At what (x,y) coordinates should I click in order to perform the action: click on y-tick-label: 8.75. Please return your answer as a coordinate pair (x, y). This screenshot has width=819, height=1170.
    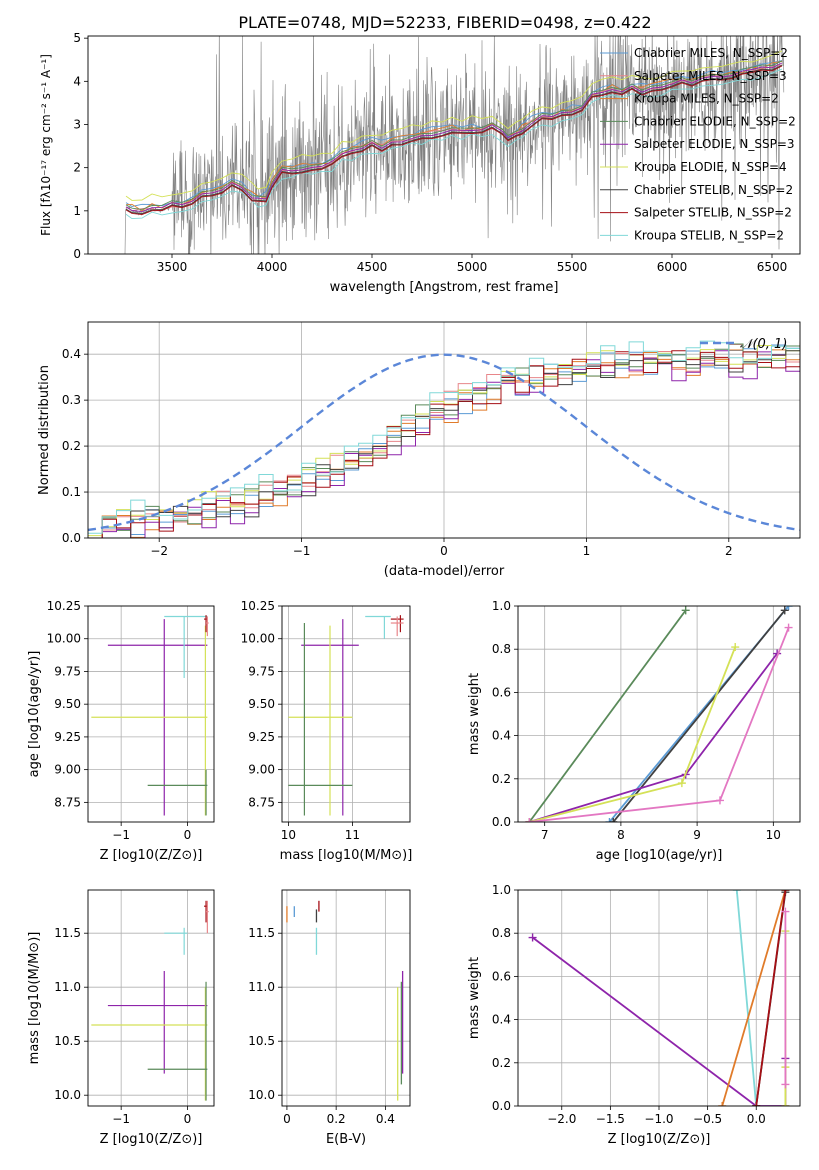
    Looking at the image, I should click on (261, 802).